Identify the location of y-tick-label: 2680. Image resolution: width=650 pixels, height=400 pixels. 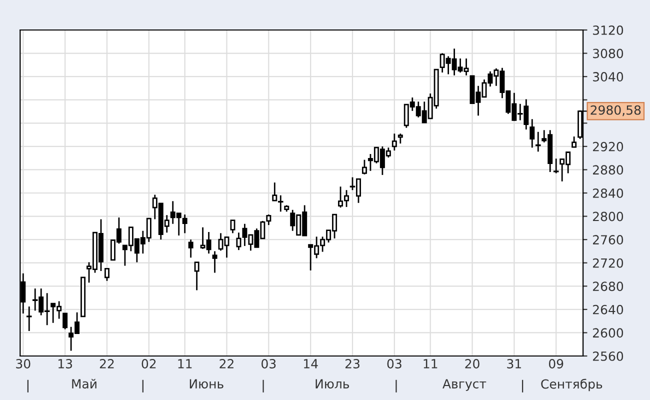
(608, 287).